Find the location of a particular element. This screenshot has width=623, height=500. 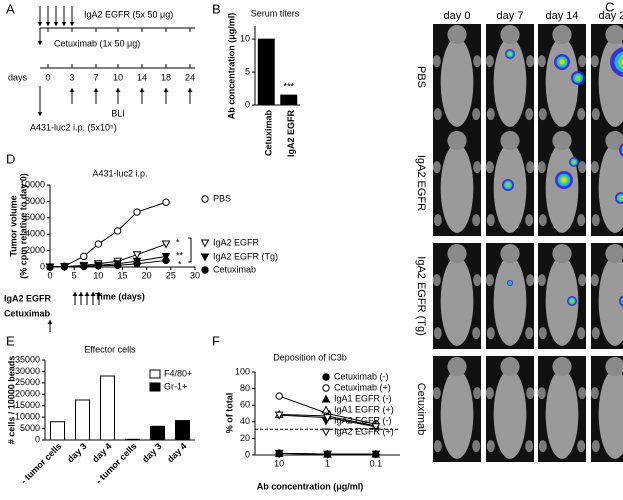

y-tick-label: 20000 is located at coordinates (27, 394).